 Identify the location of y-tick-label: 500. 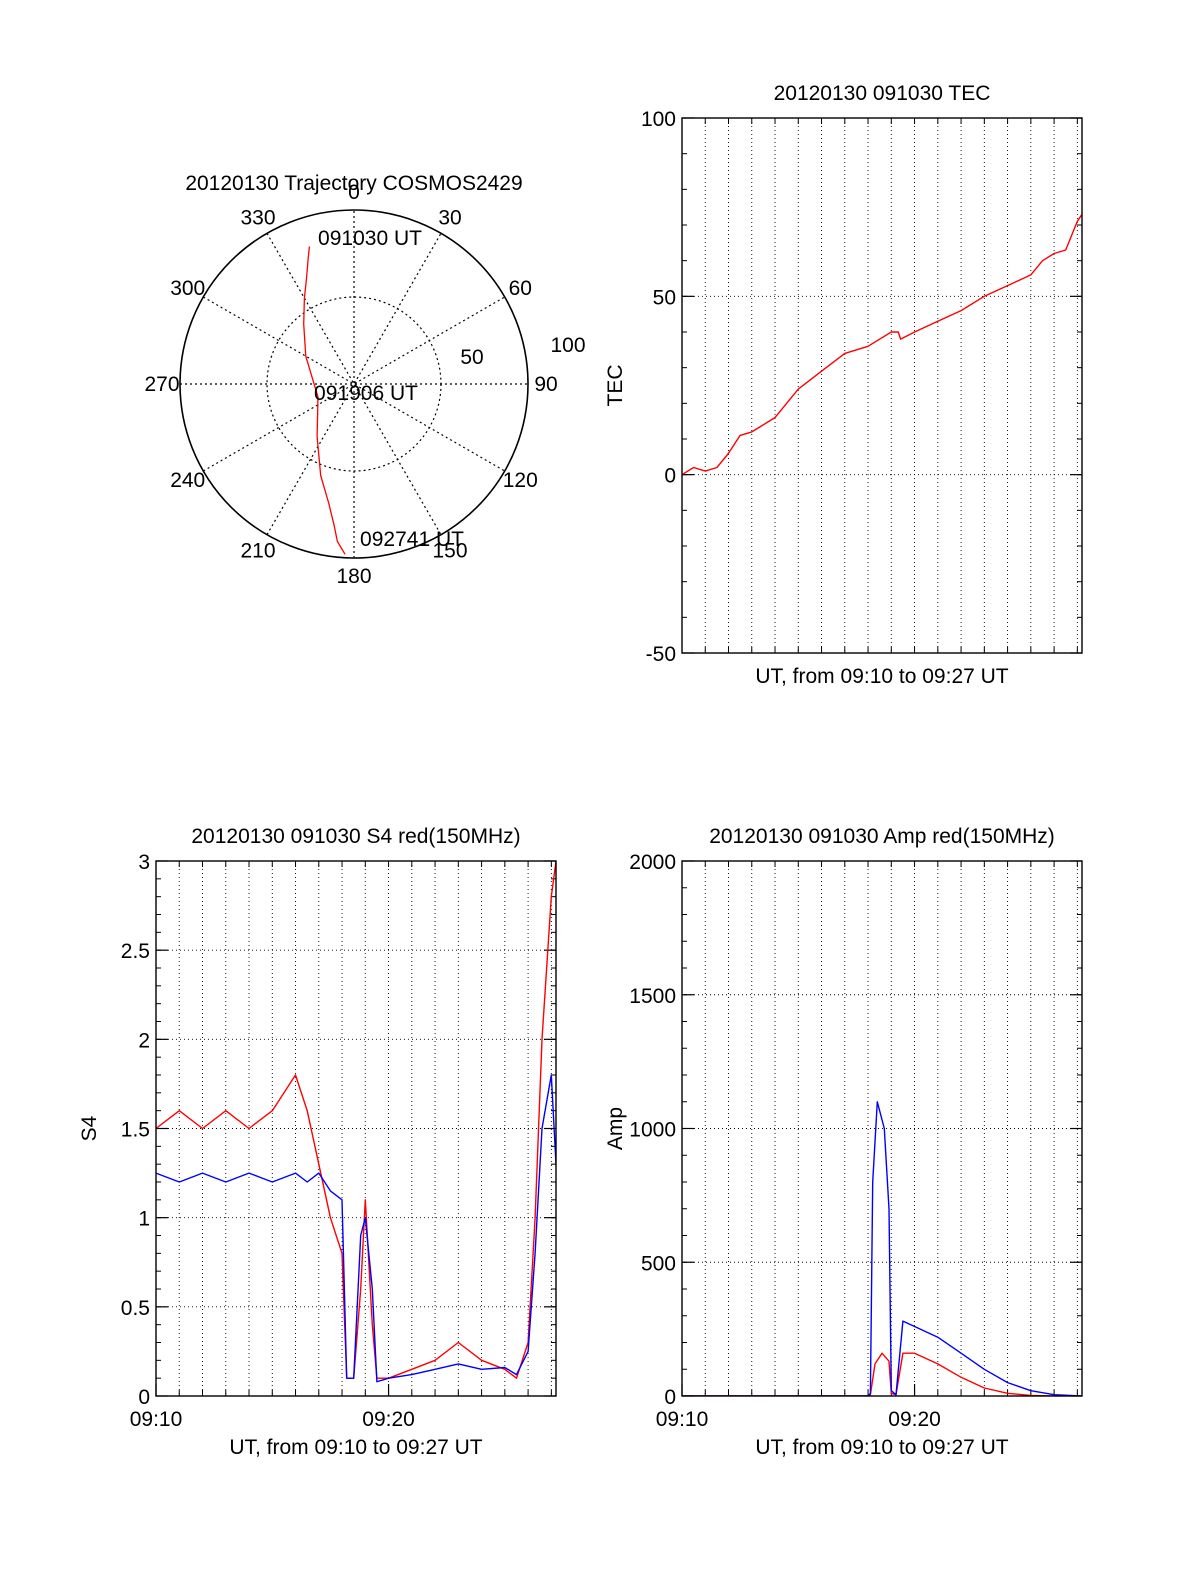
(658, 1263).